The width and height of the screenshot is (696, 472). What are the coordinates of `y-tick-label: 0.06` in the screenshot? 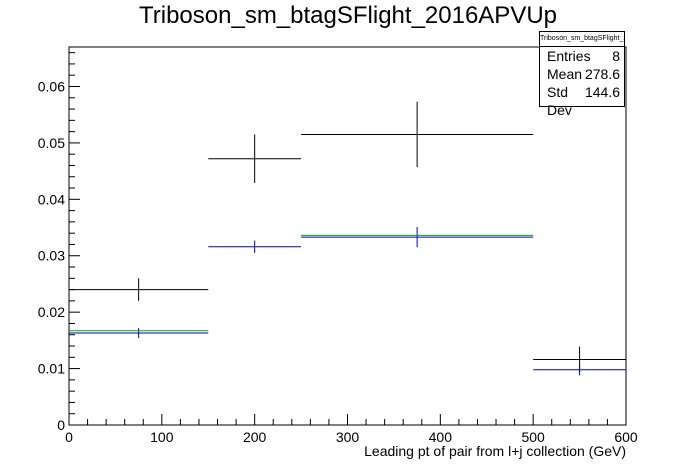 It's located at (51, 86).